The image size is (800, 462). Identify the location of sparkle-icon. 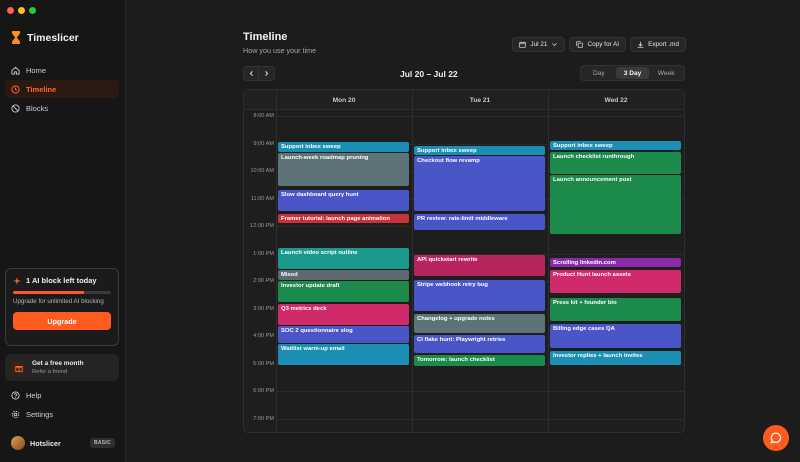
(17, 280).